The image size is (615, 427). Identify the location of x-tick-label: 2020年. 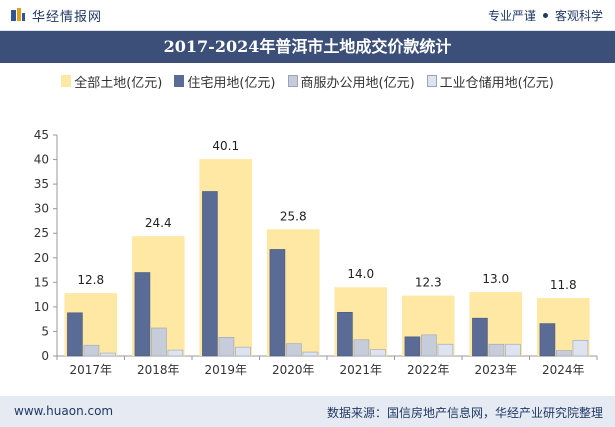
(293, 370).